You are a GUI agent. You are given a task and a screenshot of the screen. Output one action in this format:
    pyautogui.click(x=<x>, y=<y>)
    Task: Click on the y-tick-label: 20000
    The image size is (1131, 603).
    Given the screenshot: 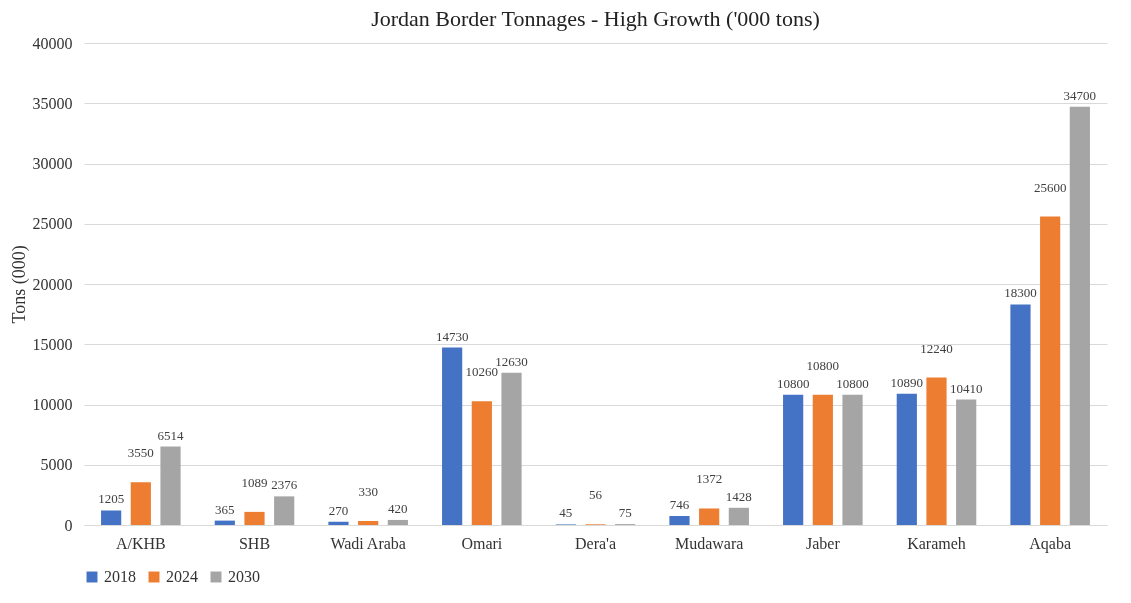 What is the action you would take?
    pyautogui.click(x=52, y=284)
    